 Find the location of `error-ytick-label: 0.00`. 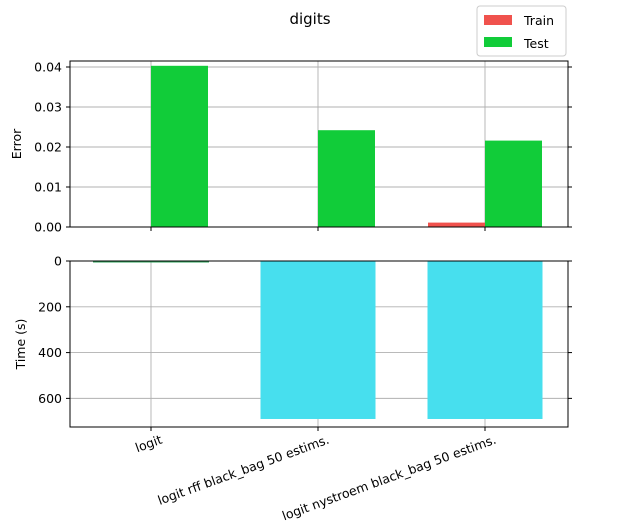

error-ytick-label: 0.00 is located at coordinates (48, 227).